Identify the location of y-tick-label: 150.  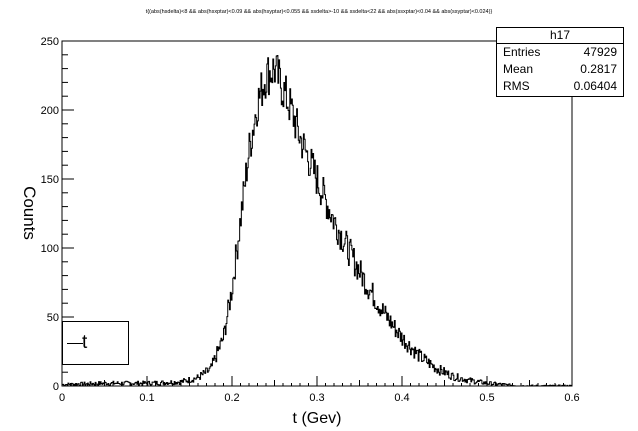
(50, 180).